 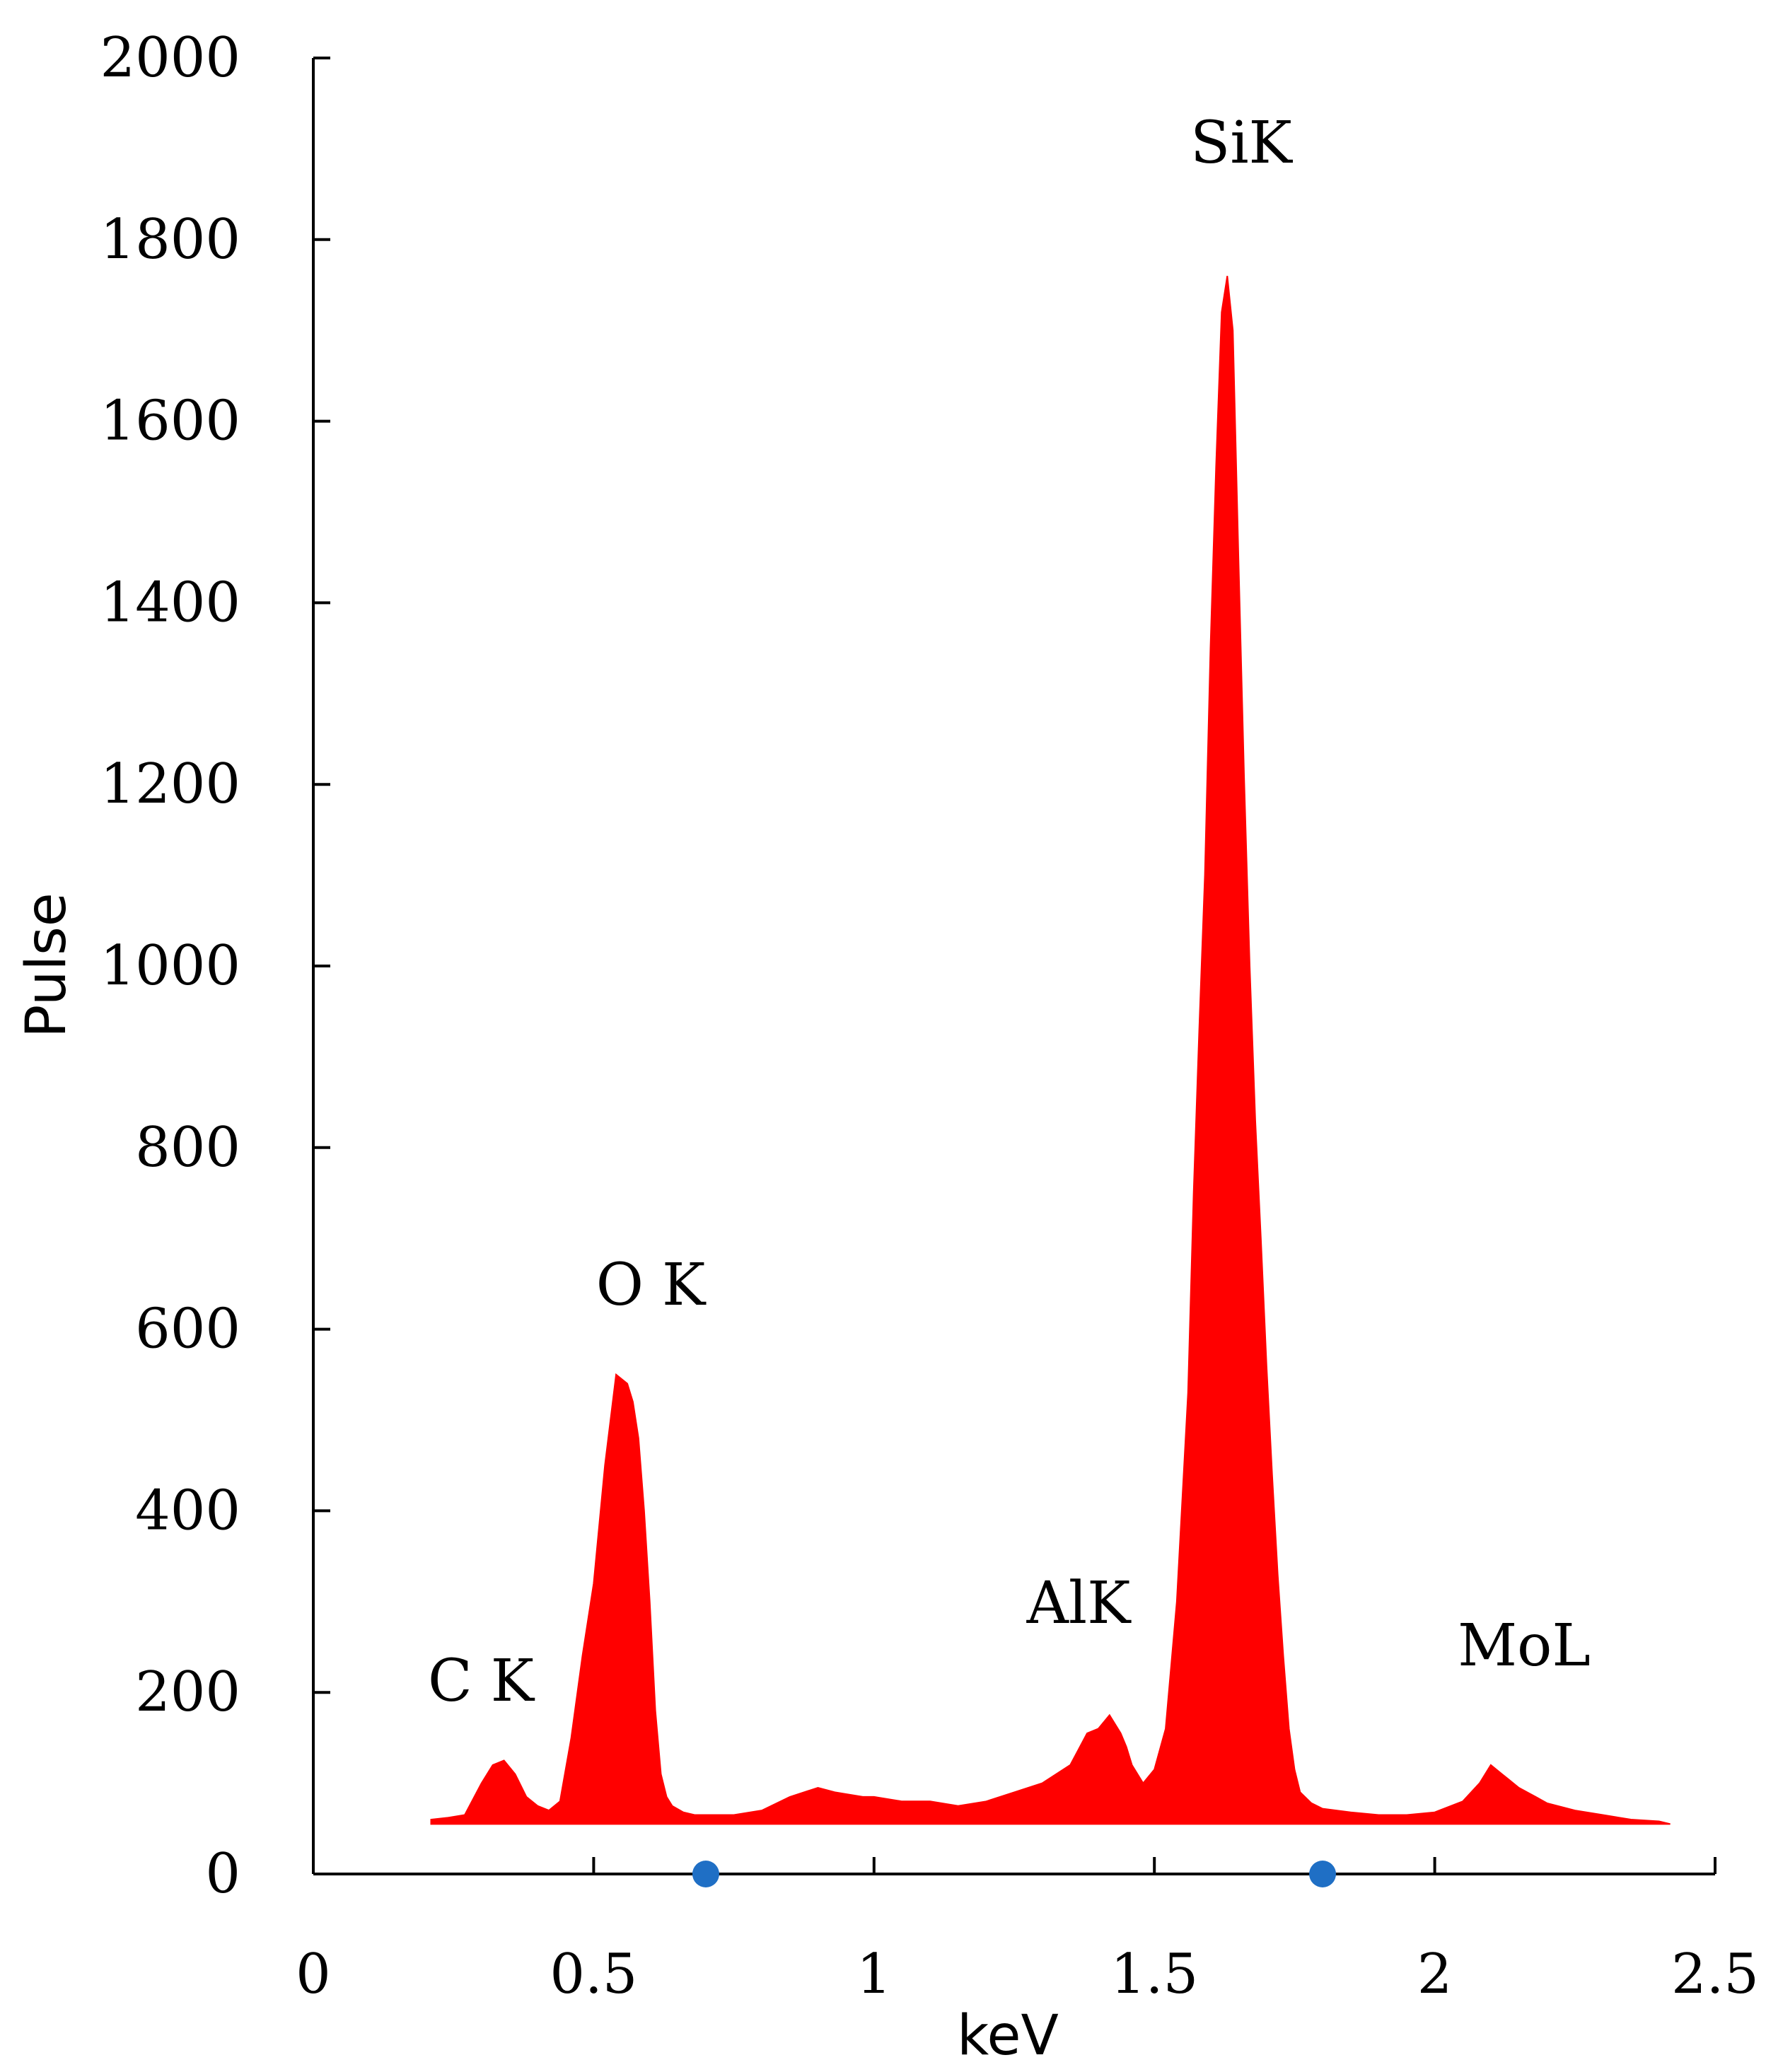 What do you see at coordinates (187, 1329) in the screenshot?
I see `y-tick-label: 600` at bounding box center [187, 1329].